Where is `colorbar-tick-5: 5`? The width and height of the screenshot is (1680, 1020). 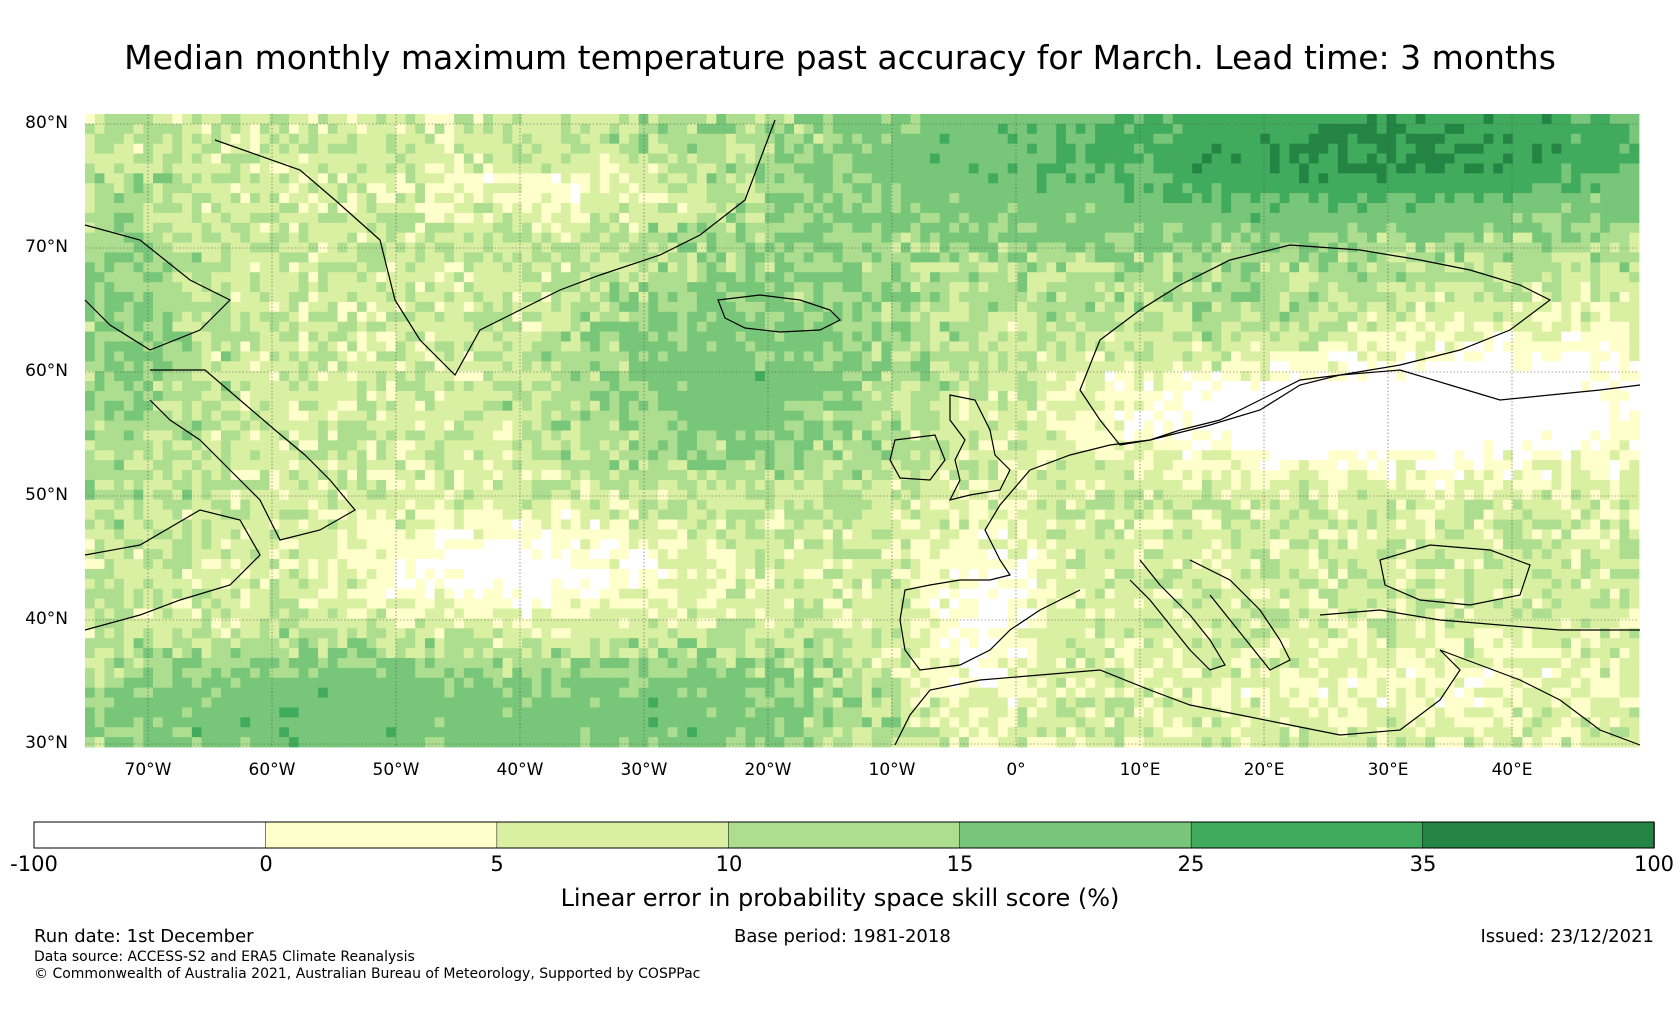
colorbar-tick-5: 5 is located at coordinates (497, 864).